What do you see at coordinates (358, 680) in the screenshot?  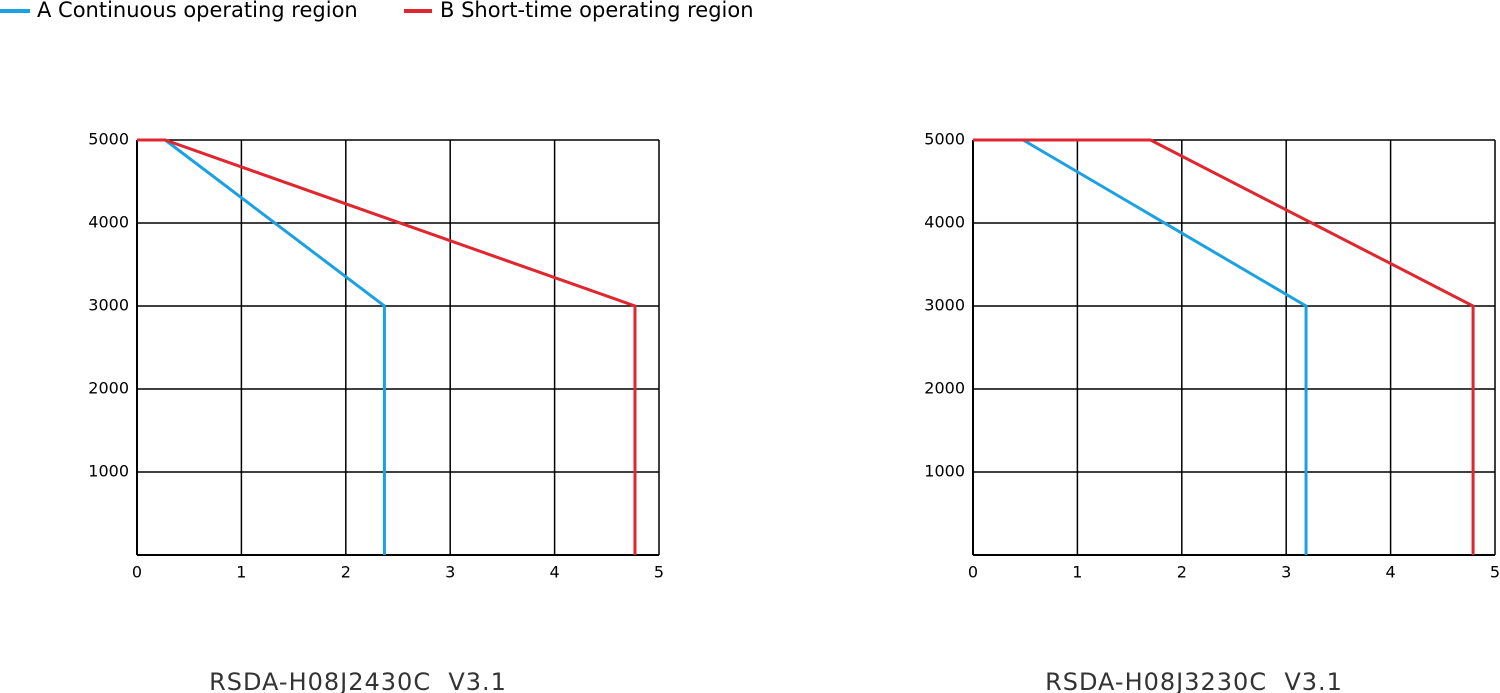 I see `title: RSDA-H08J2430C V3.1` at bounding box center [358, 680].